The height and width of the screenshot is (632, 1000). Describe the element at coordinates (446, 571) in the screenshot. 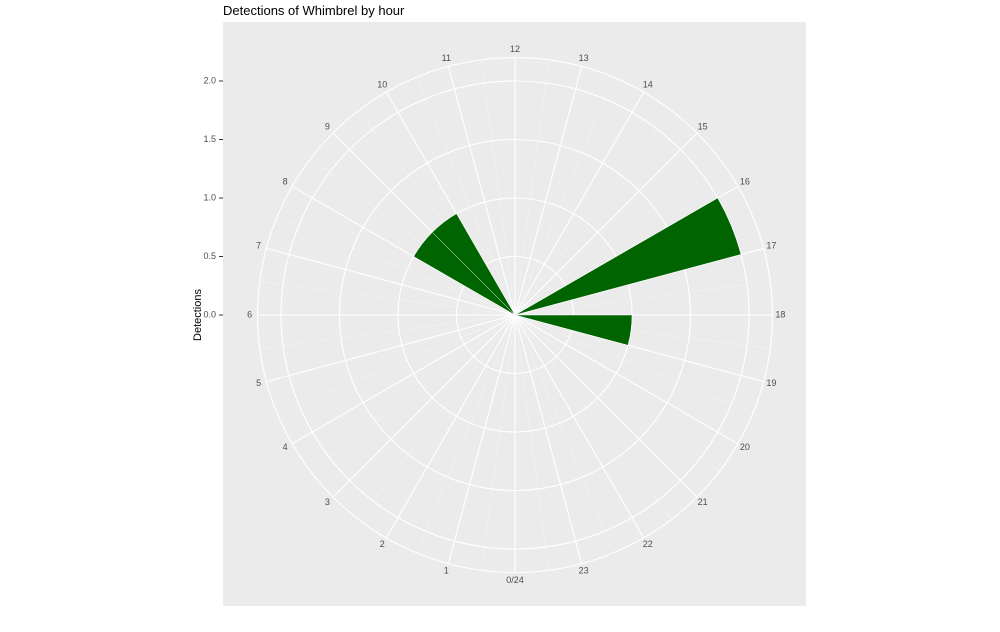

I see `x-tick-label: 1` at that location.